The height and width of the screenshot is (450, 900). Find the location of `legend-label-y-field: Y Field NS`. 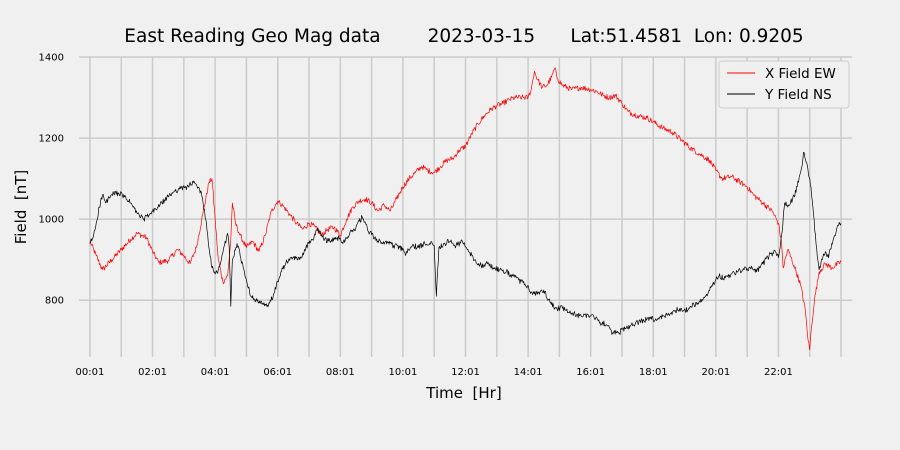

legend-label-y-field: Y Field NS is located at coordinates (798, 95).